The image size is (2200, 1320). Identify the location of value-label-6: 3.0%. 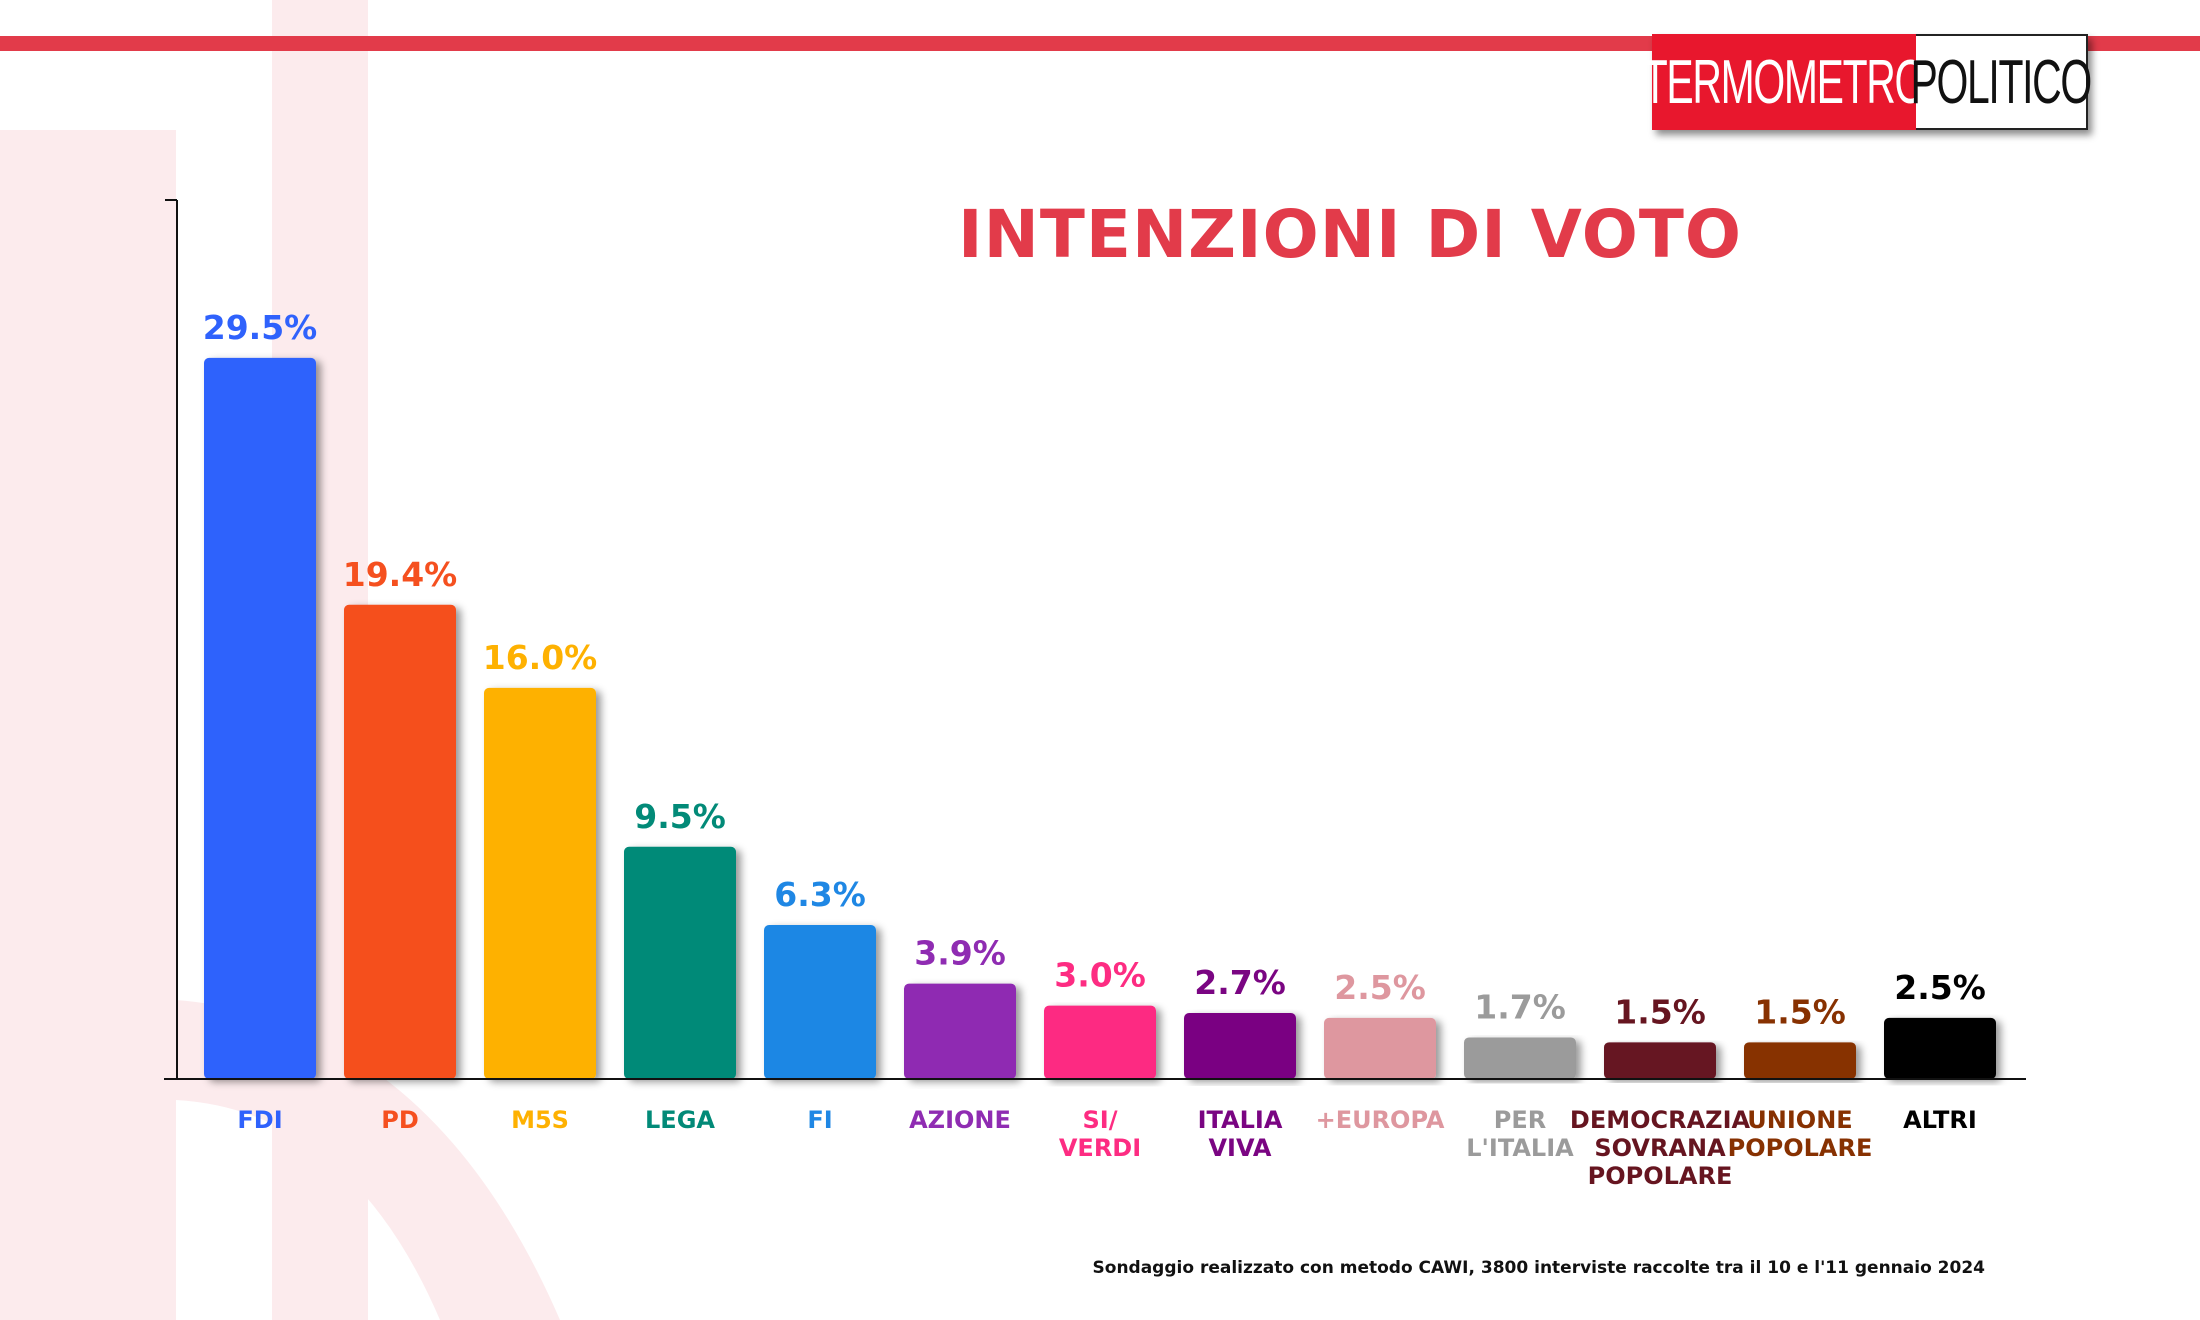
(1100, 975).